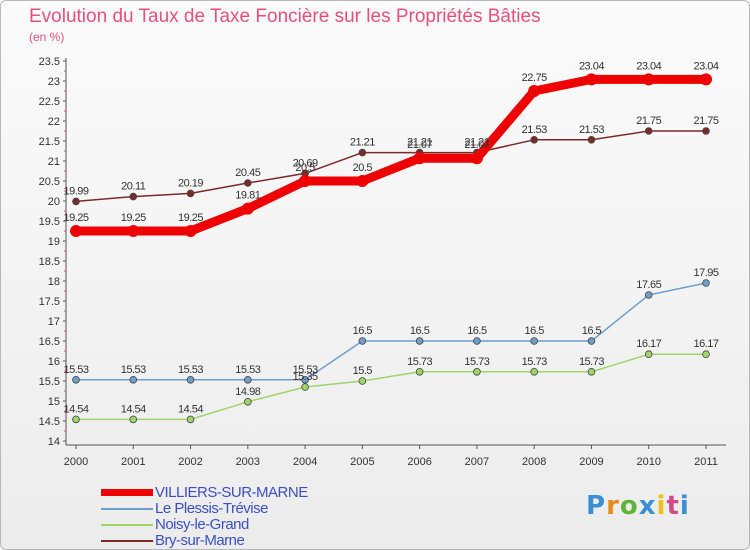  What do you see at coordinates (49, 182) in the screenshot?
I see `y-tick-label: 20.5` at bounding box center [49, 182].